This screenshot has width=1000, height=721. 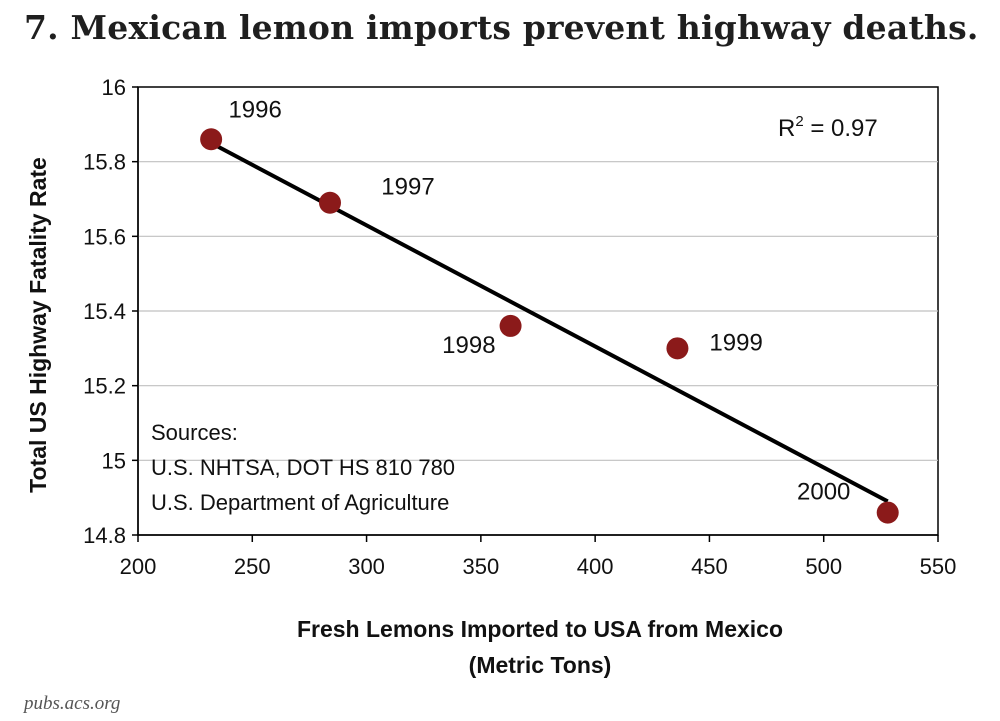 I want to click on x-tick-label: 350, so click(x=480, y=566).